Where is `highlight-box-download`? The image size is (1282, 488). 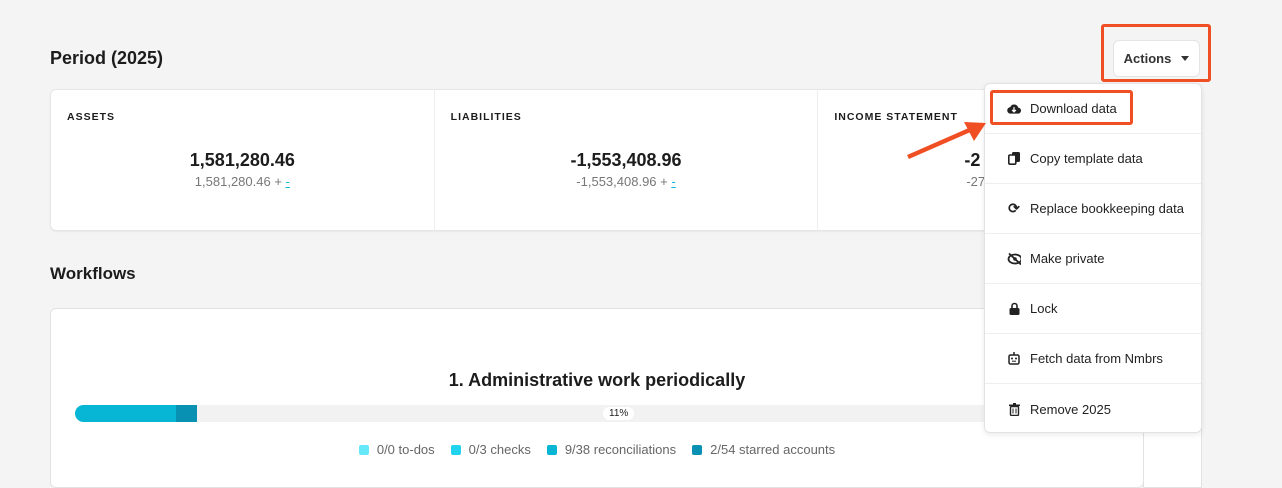 highlight-box-download is located at coordinates (1061, 107).